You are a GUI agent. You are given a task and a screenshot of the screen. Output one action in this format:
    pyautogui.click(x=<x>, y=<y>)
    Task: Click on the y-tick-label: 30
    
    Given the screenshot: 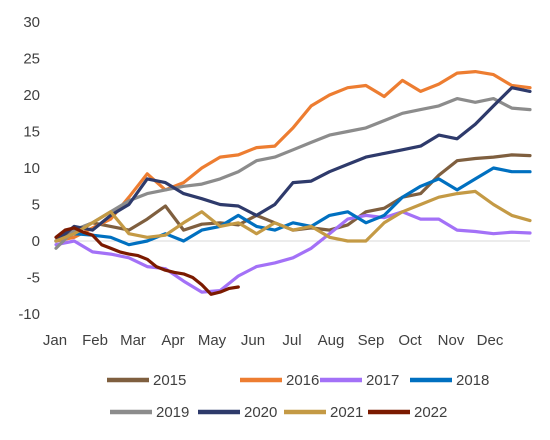 What is the action you would take?
    pyautogui.click(x=31, y=22)
    